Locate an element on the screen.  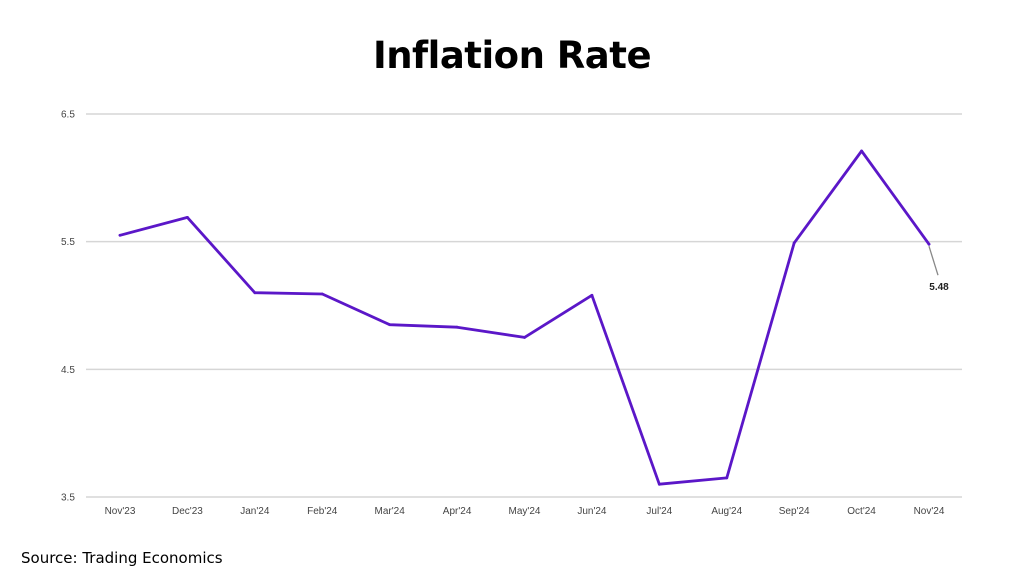
x-tick-label: May'24 is located at coordinates (525, 511).